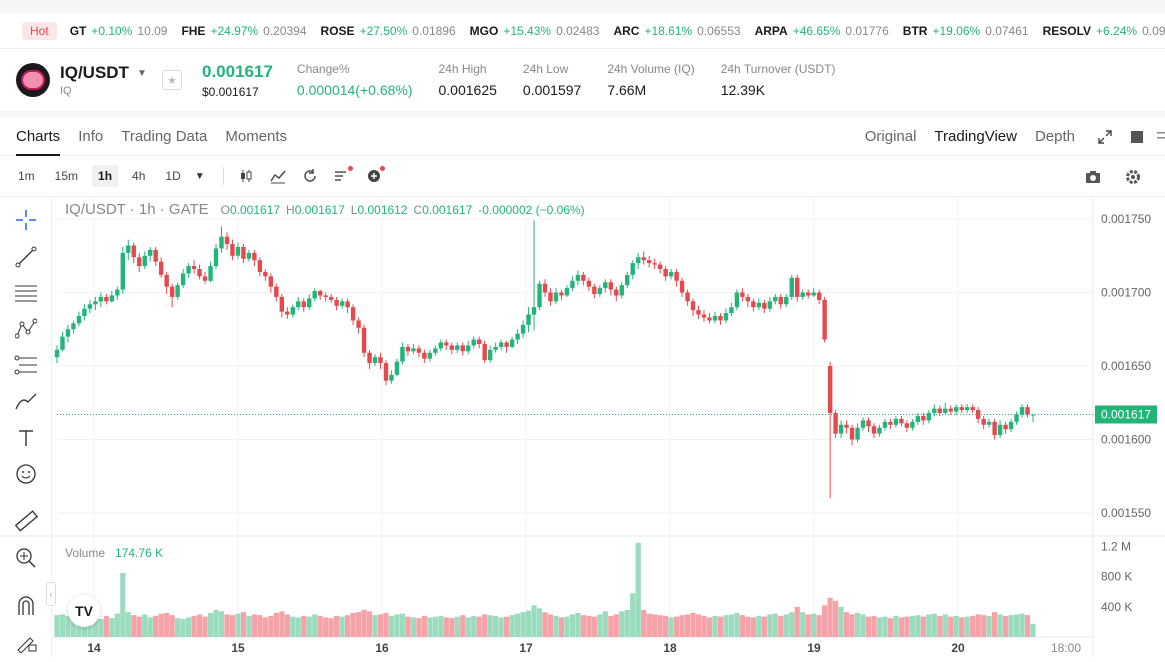  What do you see at coordinates (256, 136) in the screenshot?
I see `tab-moments: Moments` at bounding box center [256, 136].